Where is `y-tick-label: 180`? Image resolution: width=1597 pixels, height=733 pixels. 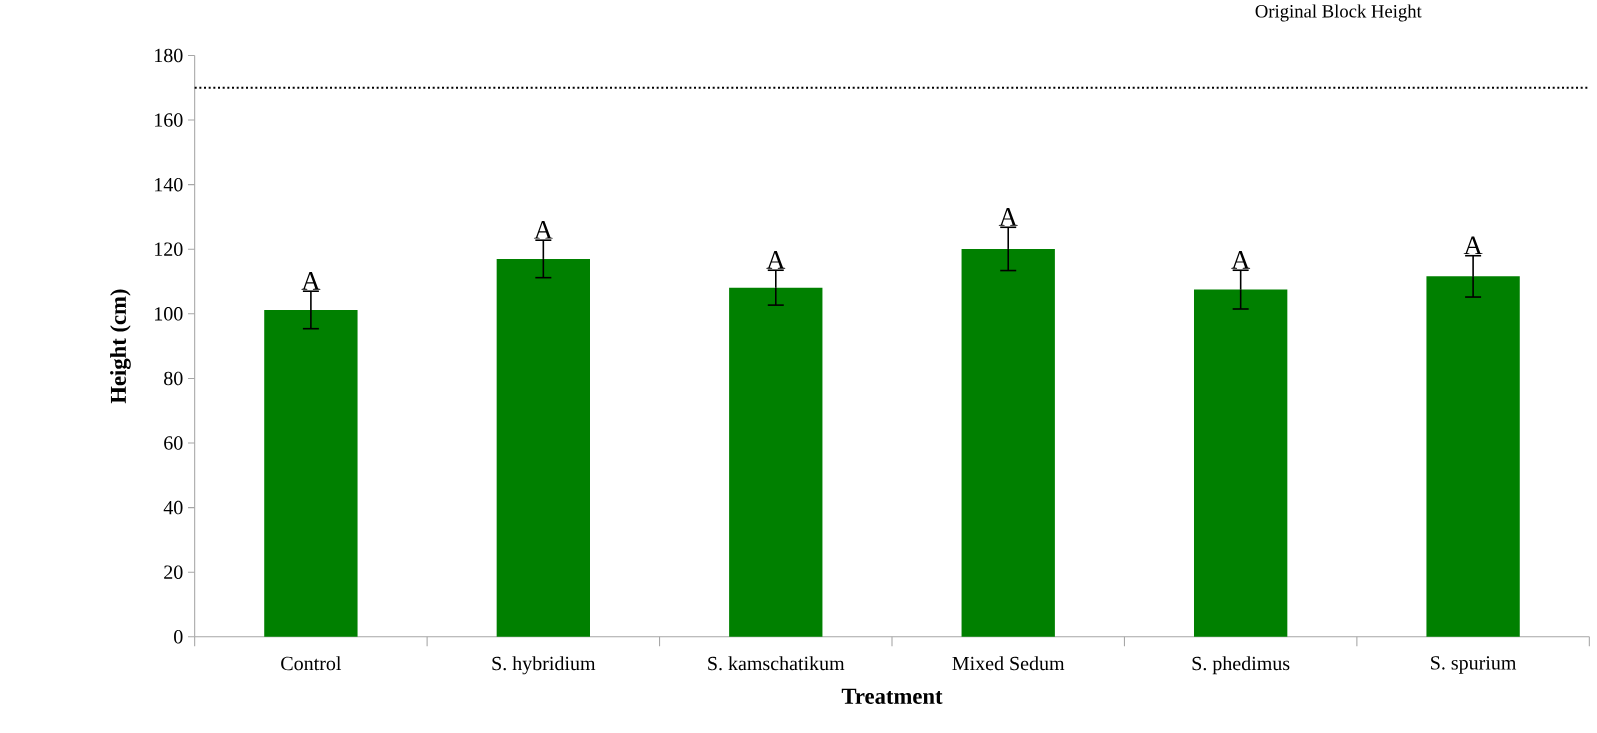
y-tick-label: 180 is located at coordinates (169, 55).